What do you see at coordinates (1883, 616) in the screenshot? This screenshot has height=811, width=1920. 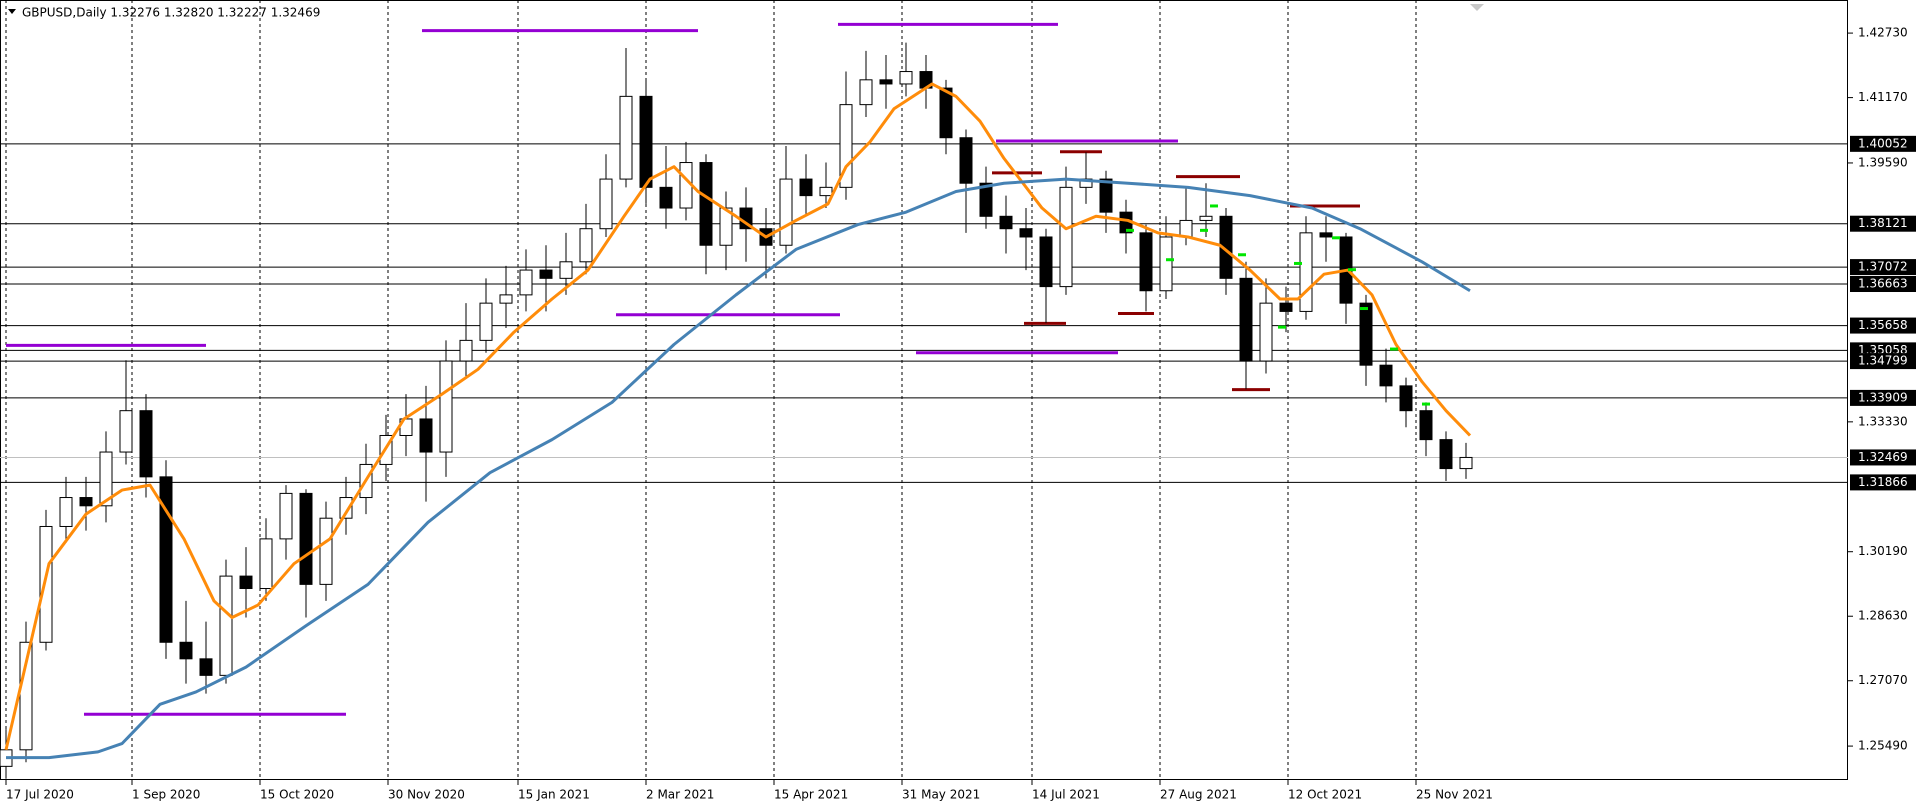 I see `y-tick-label: 1.28630` at bounding box center [1883, 616].